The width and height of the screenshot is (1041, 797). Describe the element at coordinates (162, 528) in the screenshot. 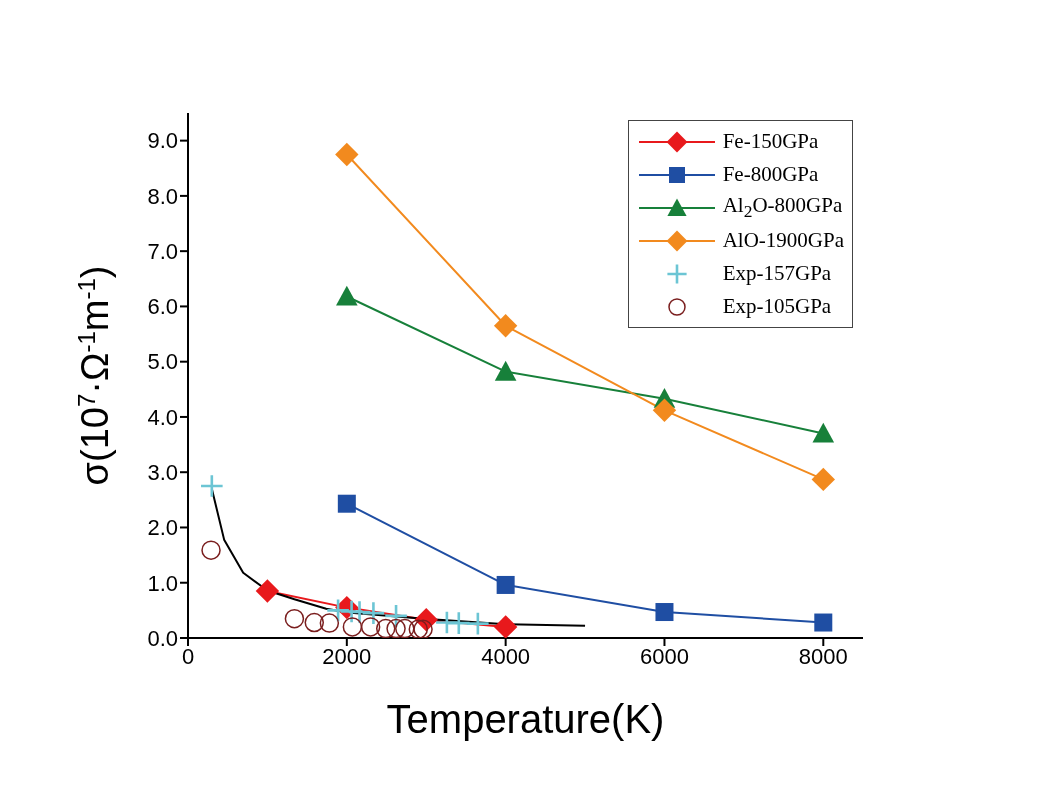

I see `y-tick-label: 2.0` at that location.